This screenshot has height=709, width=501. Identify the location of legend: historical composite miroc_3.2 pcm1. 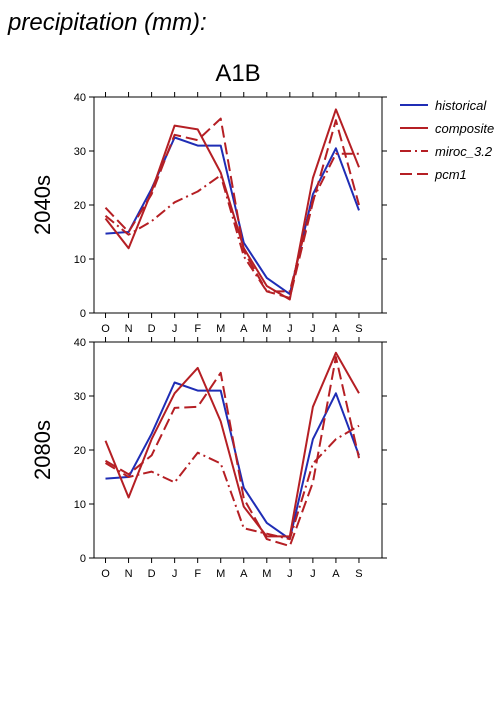
(447, 140).